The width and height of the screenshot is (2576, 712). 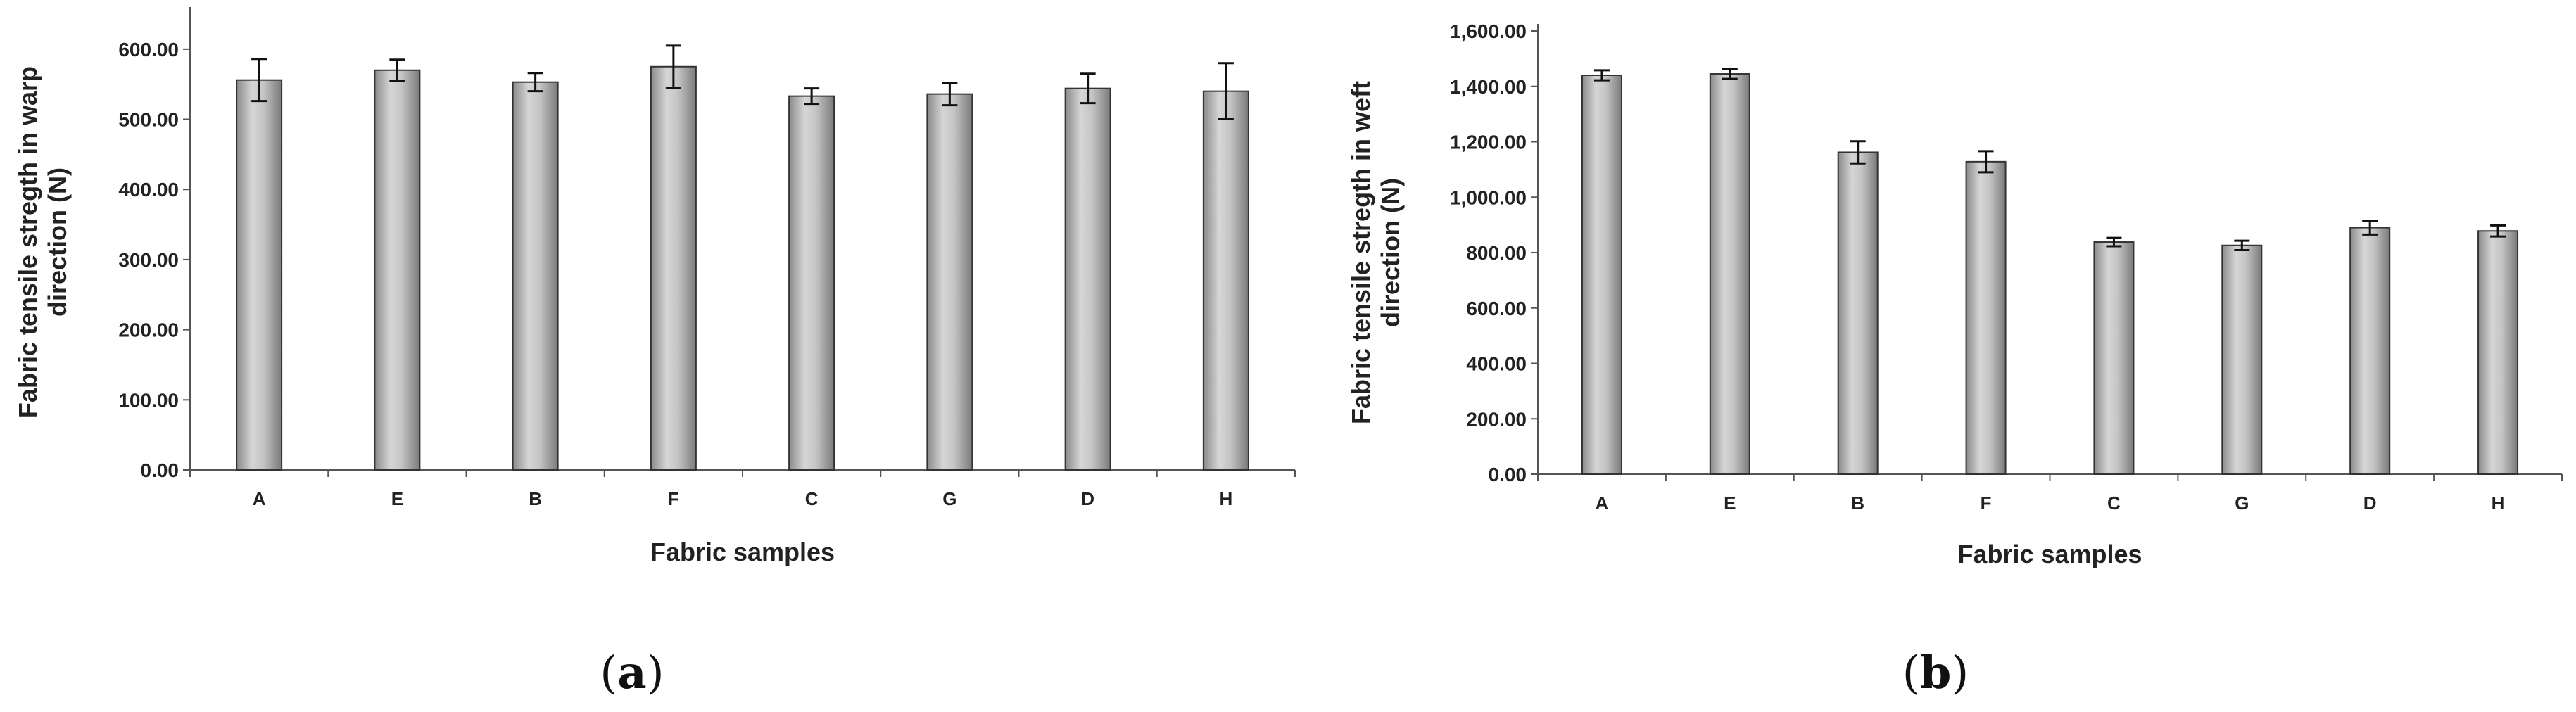 I want to click on y-tick-label: 1,400.00, so click(x=1488, y=87).